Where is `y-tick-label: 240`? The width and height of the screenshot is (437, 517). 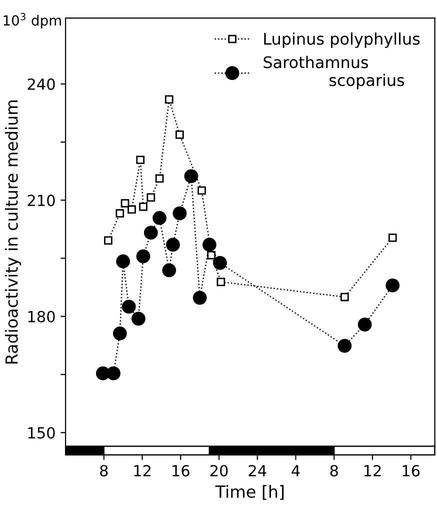 y-tick-label: 240 is located at coordinates (41, 84).